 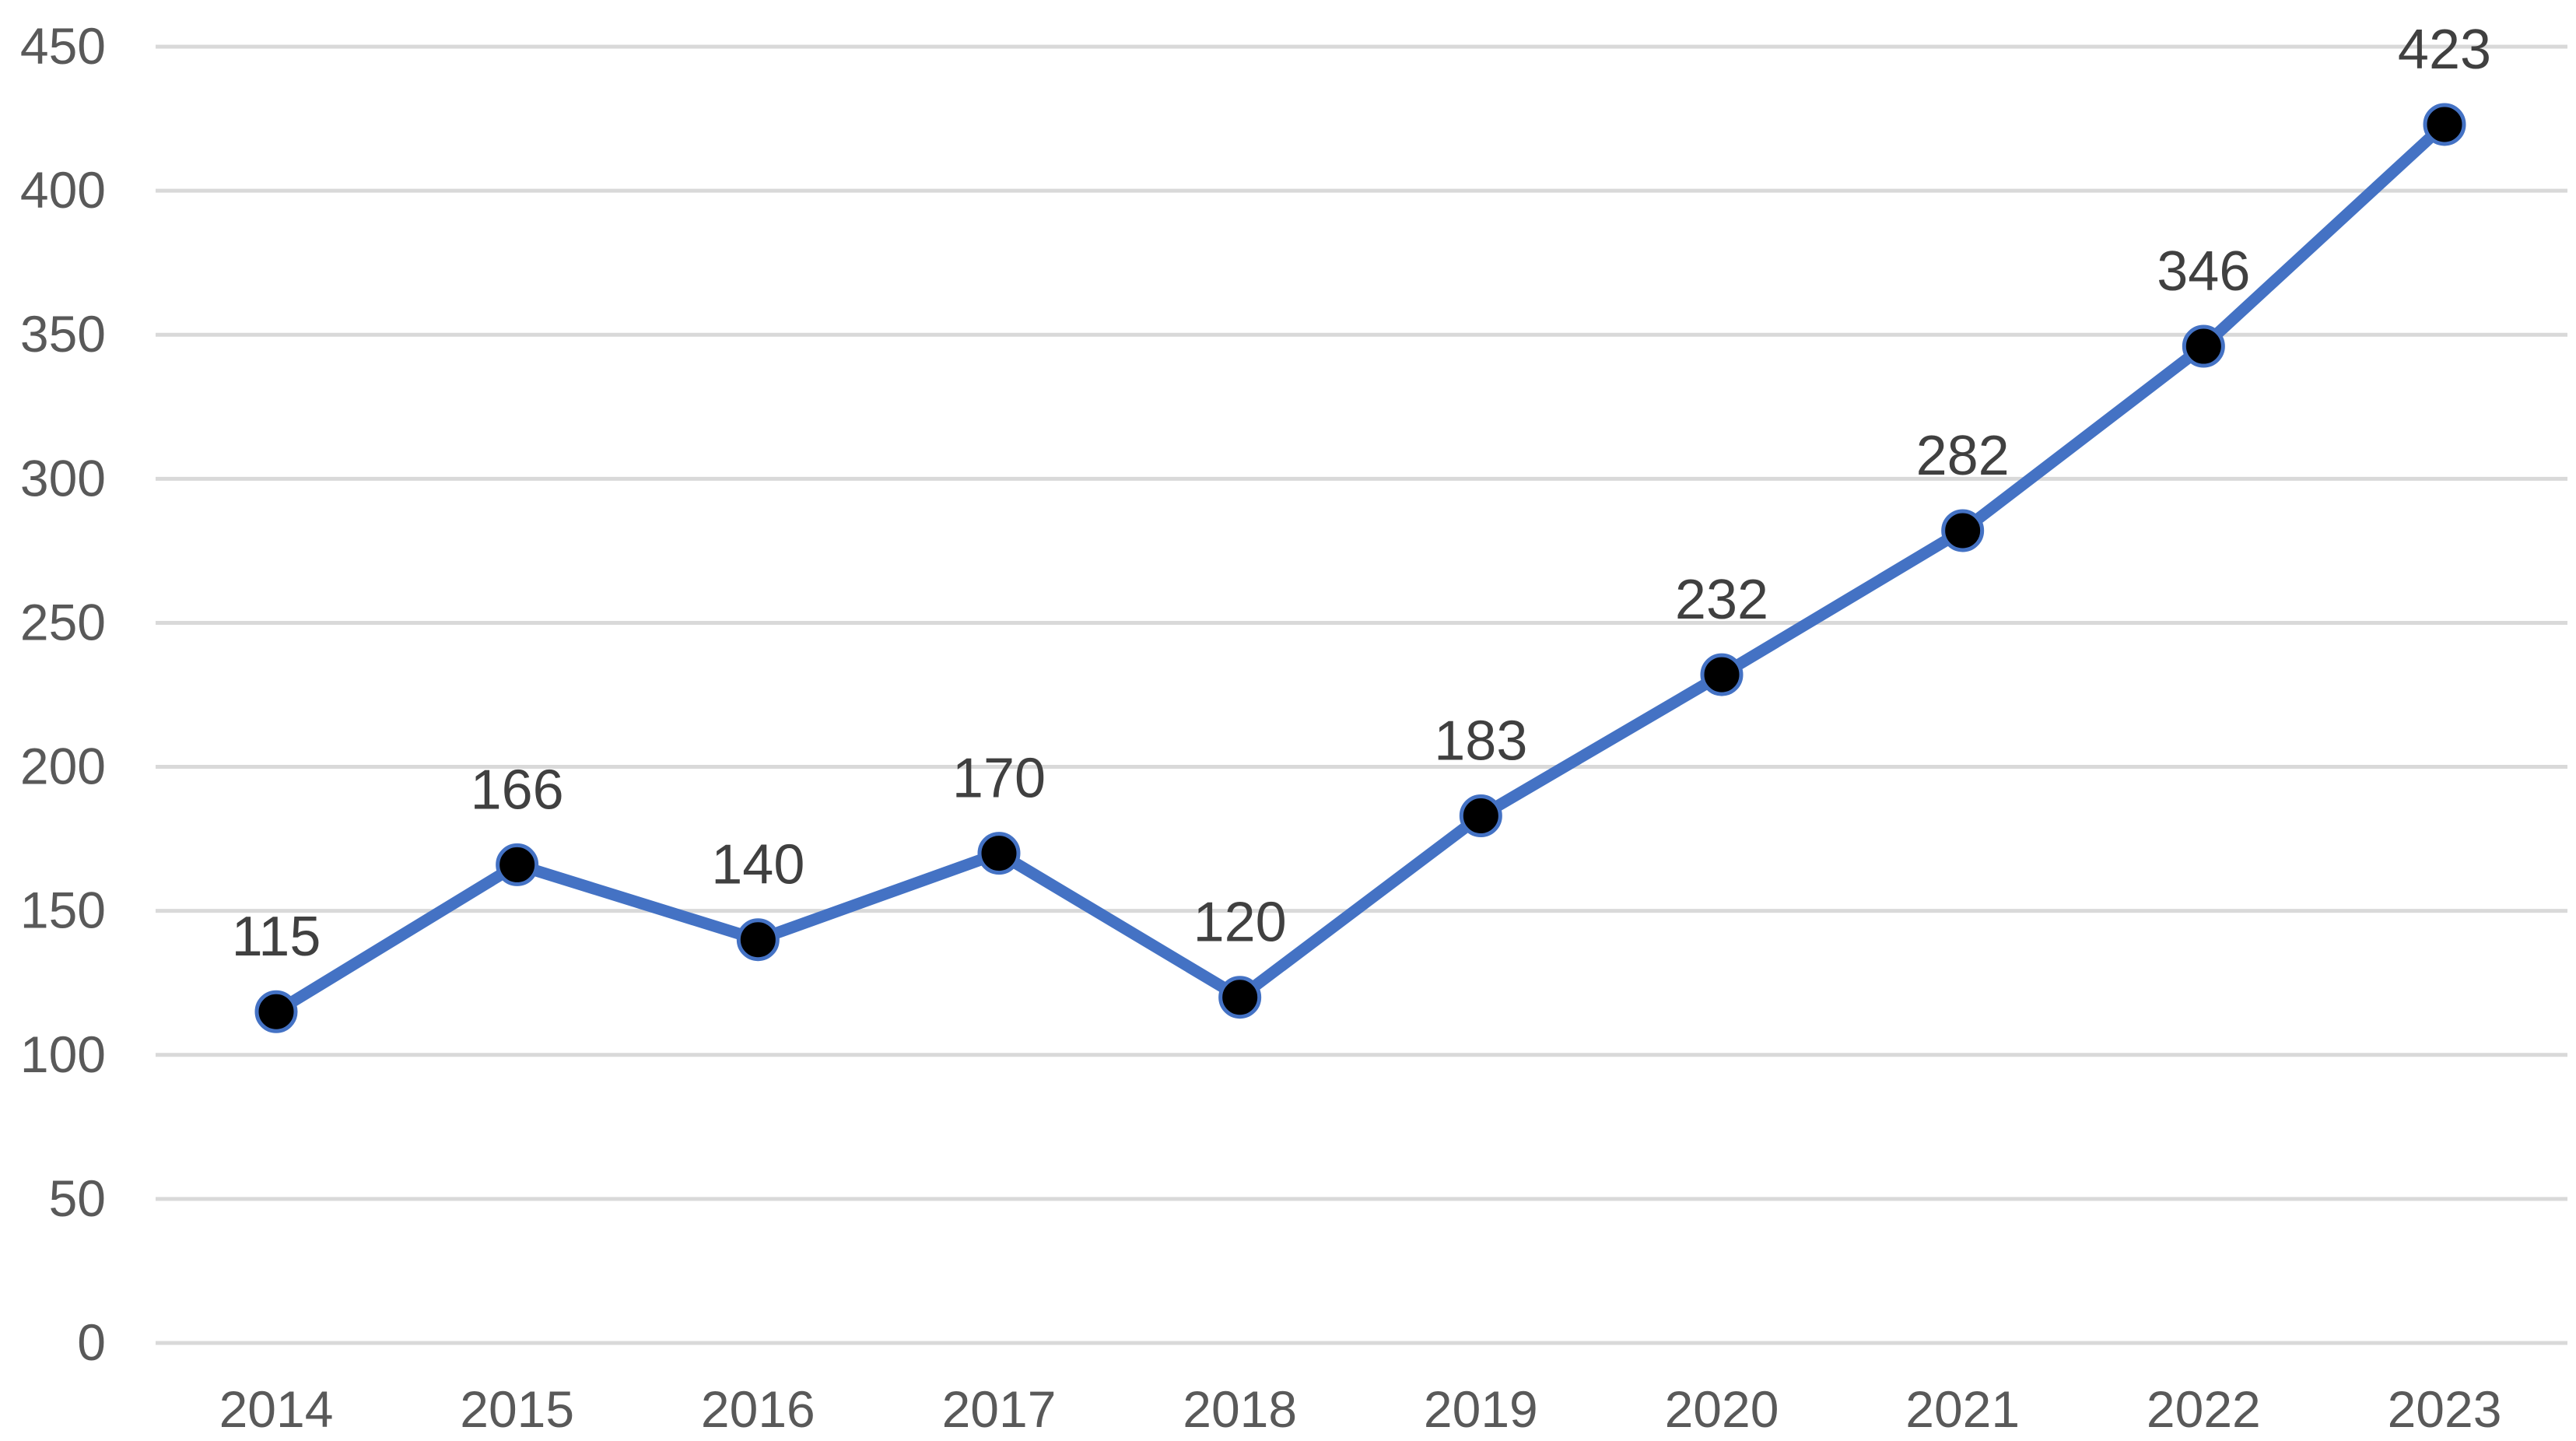 I want to click on data-point-2022, so click(x=2203, y=346).